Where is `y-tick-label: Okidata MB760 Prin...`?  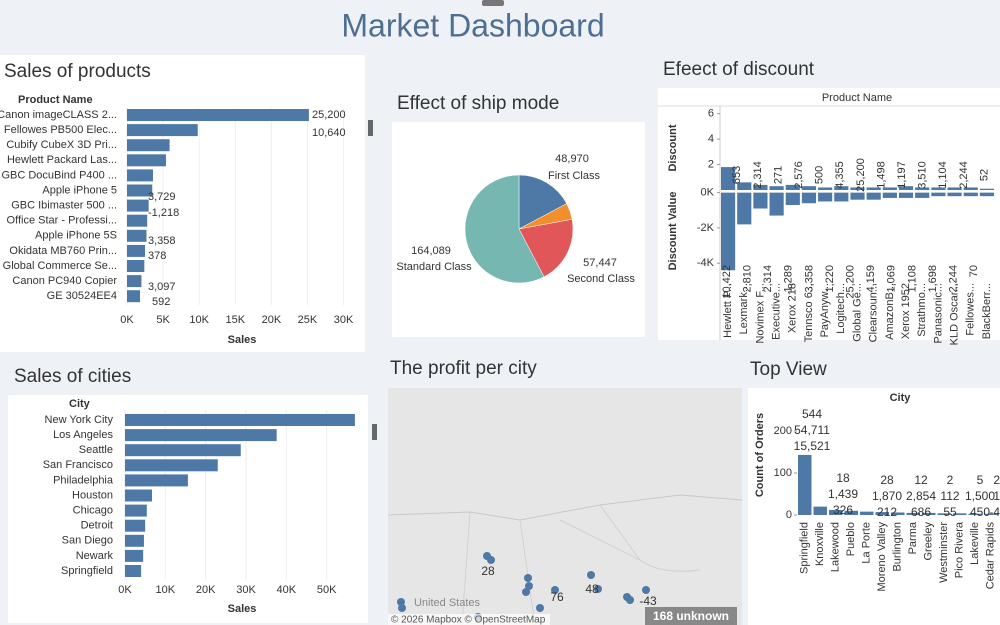 y-tick-label: Okidata MB760 Prin... is located at coordinates (63, 251).